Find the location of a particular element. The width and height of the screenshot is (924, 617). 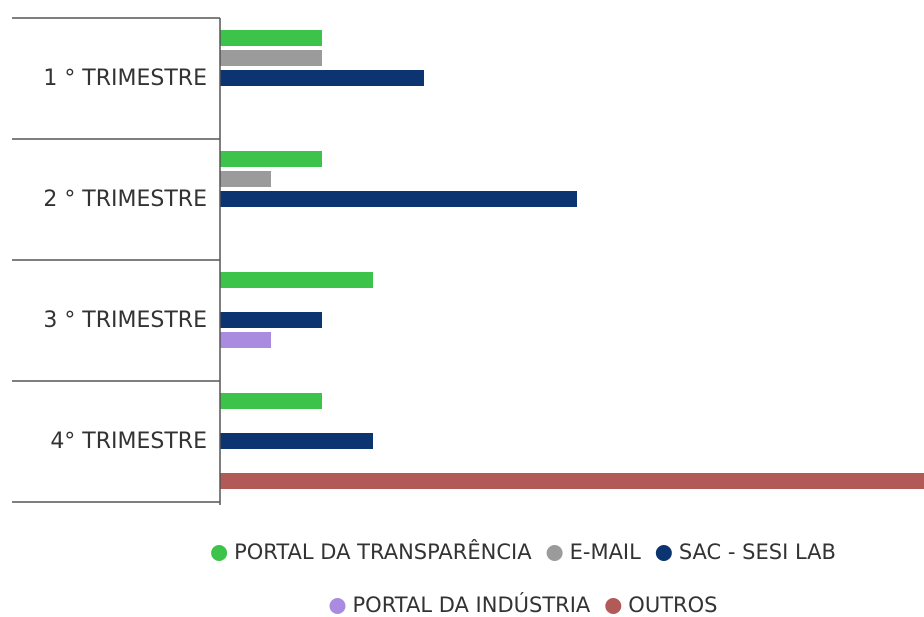

legend-item: SAC - SESI LAB is located at coordinates (745, 552).